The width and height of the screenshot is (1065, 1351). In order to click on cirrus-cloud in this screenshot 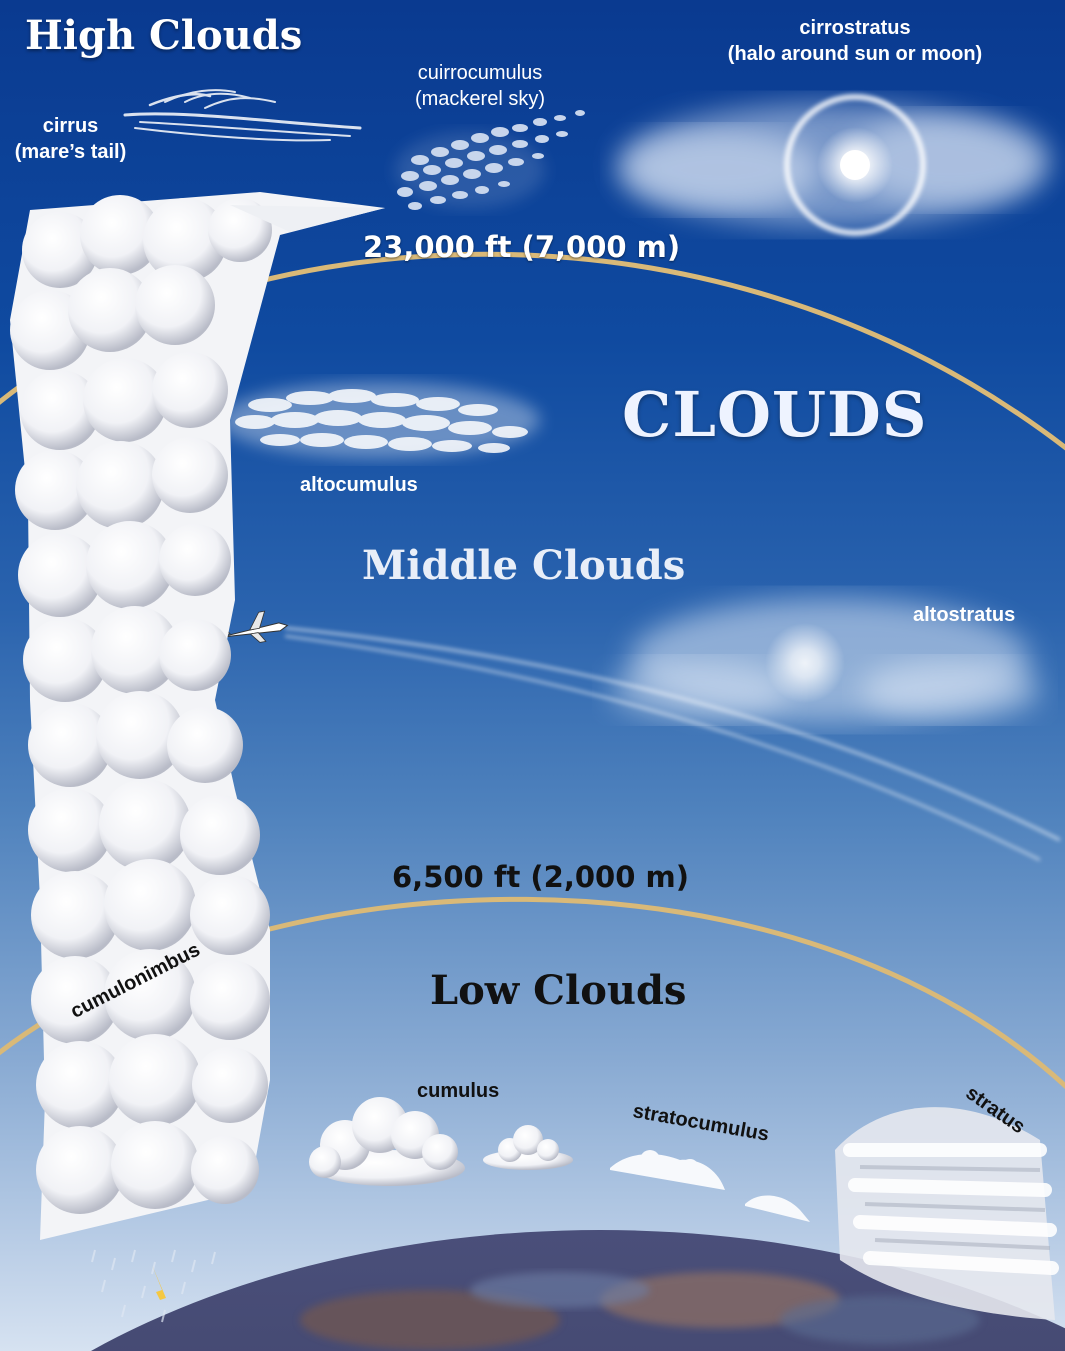, I will do `click(242, 115)`.